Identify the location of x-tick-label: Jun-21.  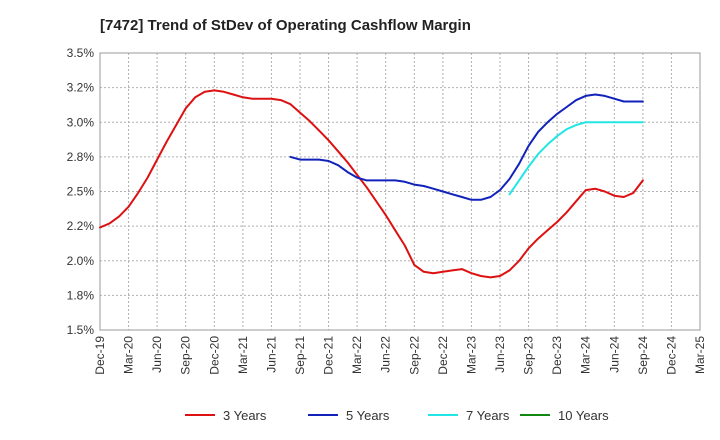
(271, 354).